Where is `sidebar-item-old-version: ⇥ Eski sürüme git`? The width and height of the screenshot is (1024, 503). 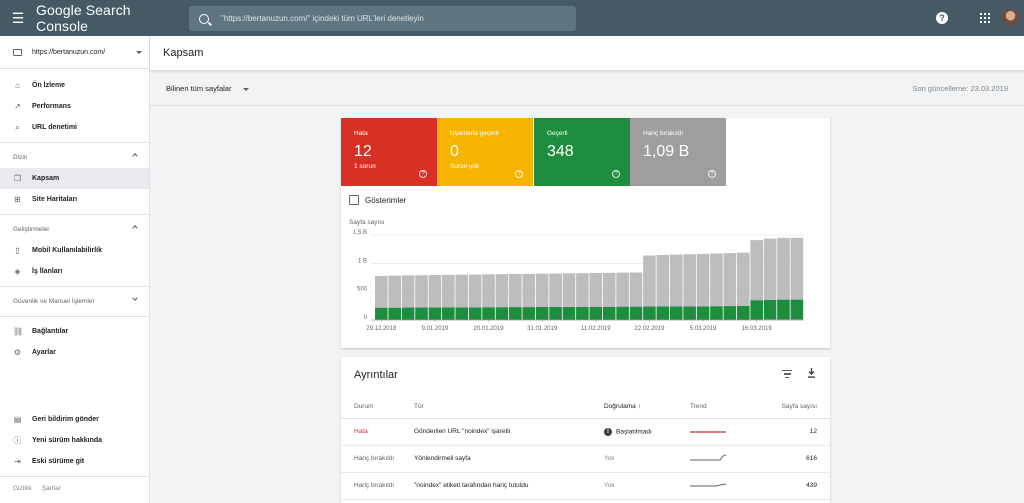 sidebar-item-old-version: ⇥ Eski sürüme git is located at coordinates (49, 461).